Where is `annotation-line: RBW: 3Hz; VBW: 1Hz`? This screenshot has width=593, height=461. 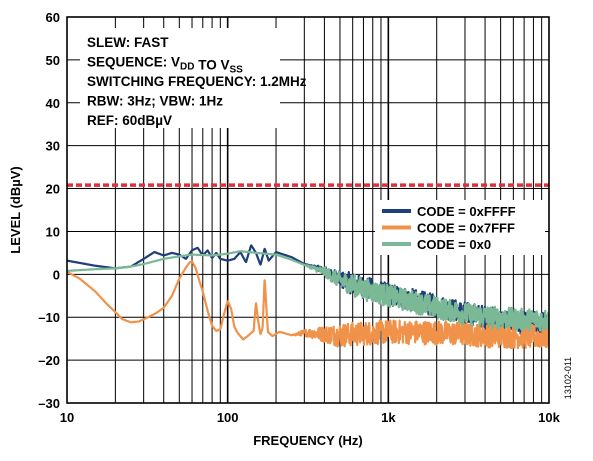 annotation-line: RBW: 3Hz; VBW: 1Hz is located at coordinates (155, 101).